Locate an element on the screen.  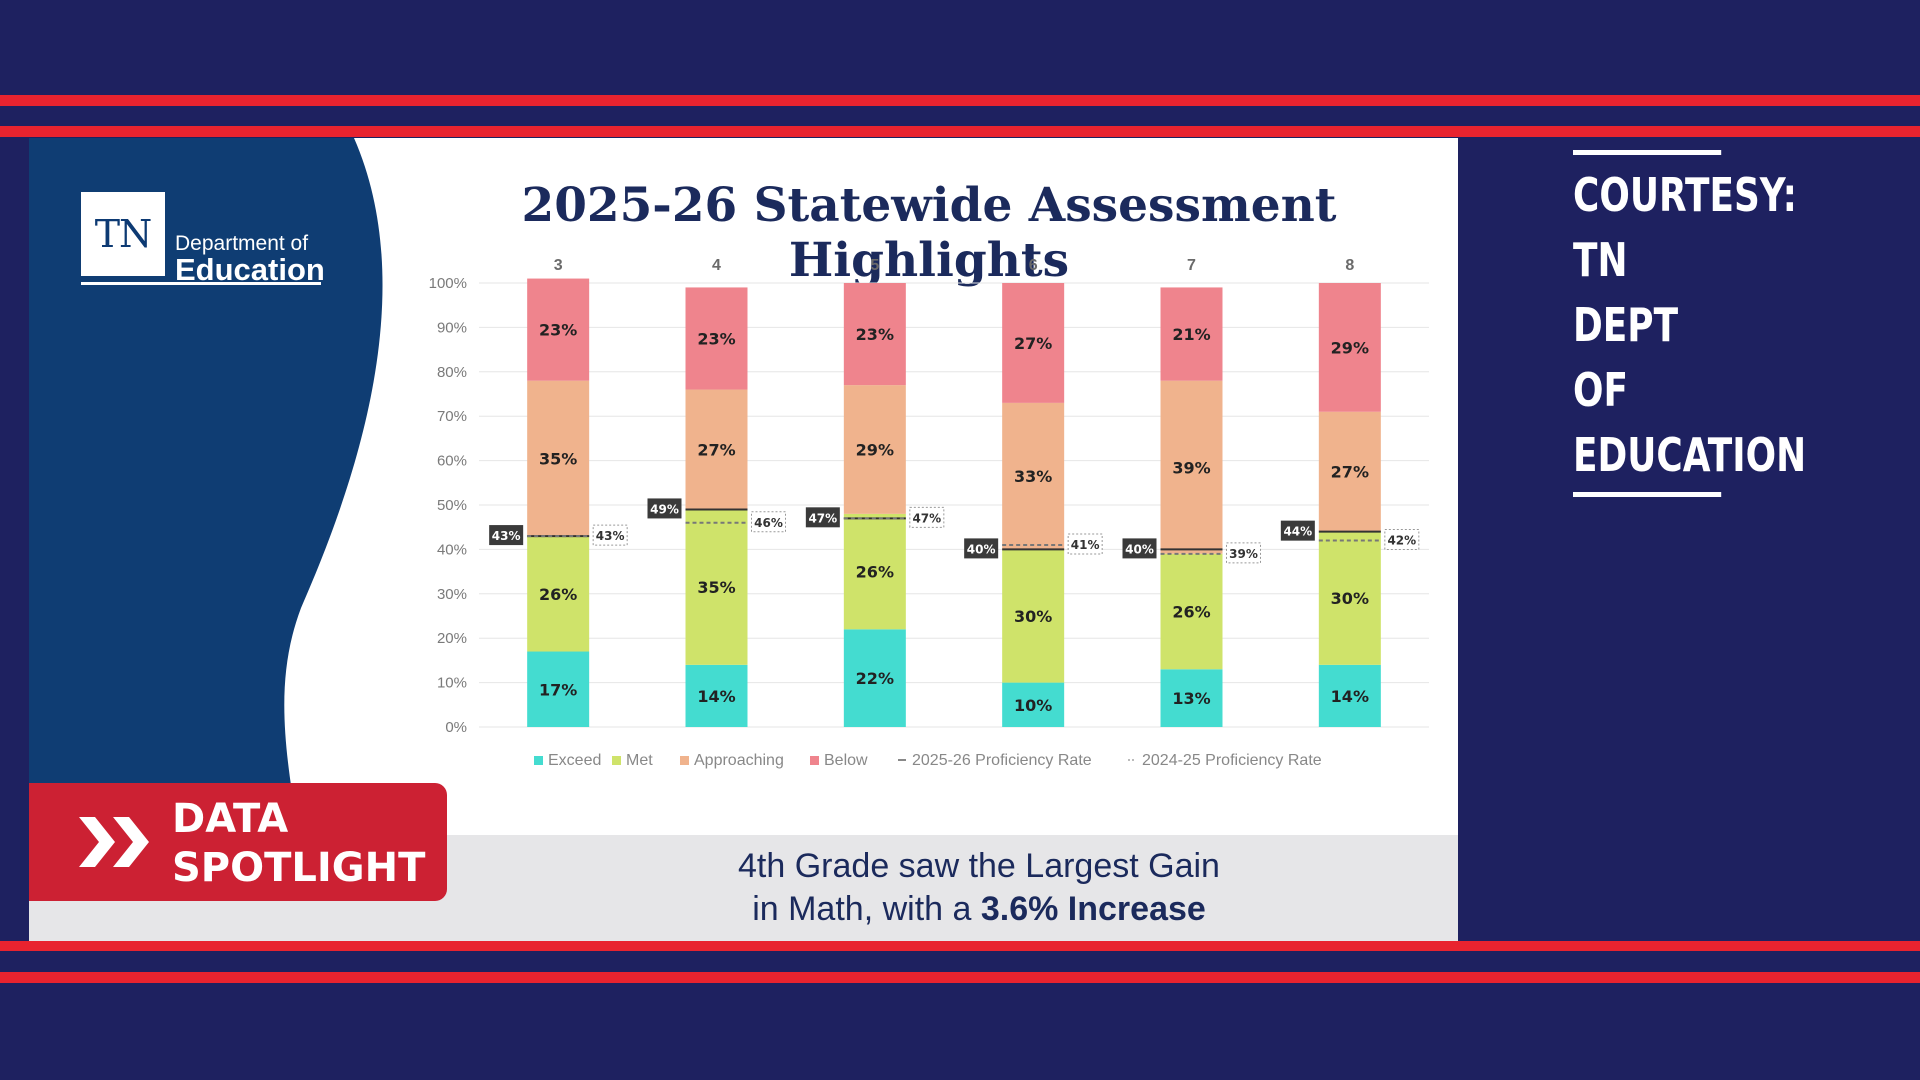
caption-line1: 4th Grade saw the Largest Gain is located at coordinates (979, 866).